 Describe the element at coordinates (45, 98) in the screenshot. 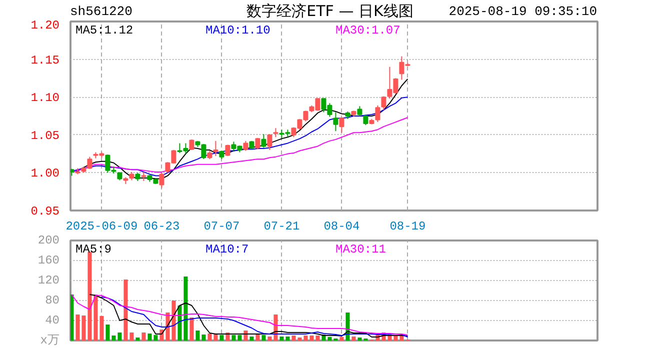

I see `y-tick-label: 1.10` at that location.